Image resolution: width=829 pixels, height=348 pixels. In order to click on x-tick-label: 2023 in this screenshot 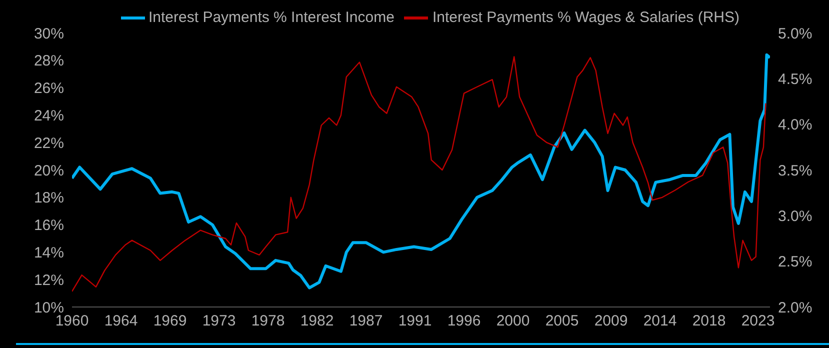, I will do `click(758, 321)`.